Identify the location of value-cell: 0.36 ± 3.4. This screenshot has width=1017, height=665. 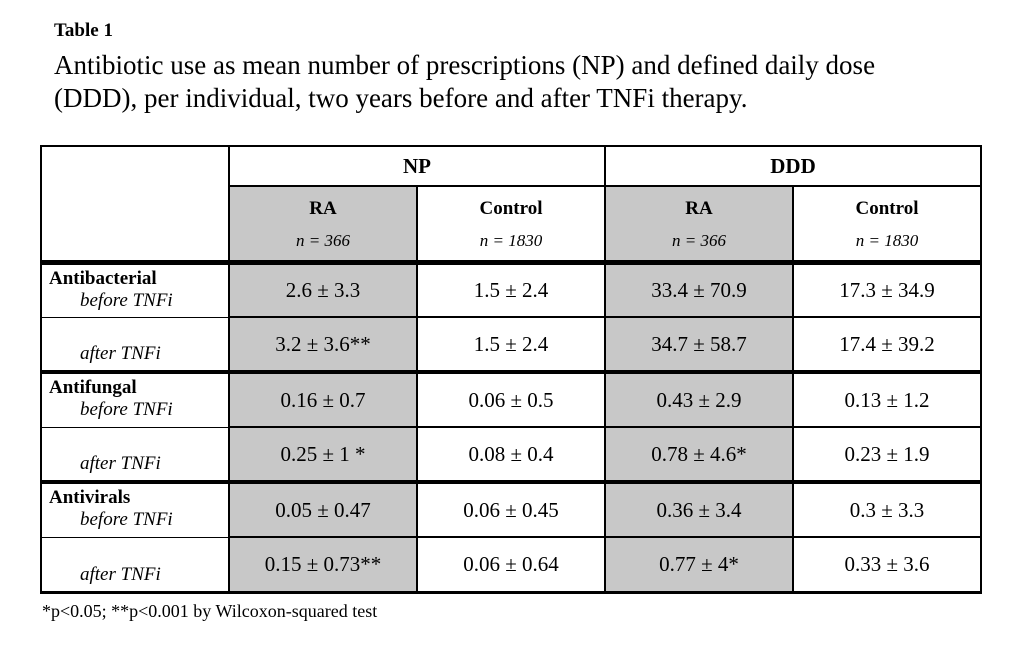
(699, 509).